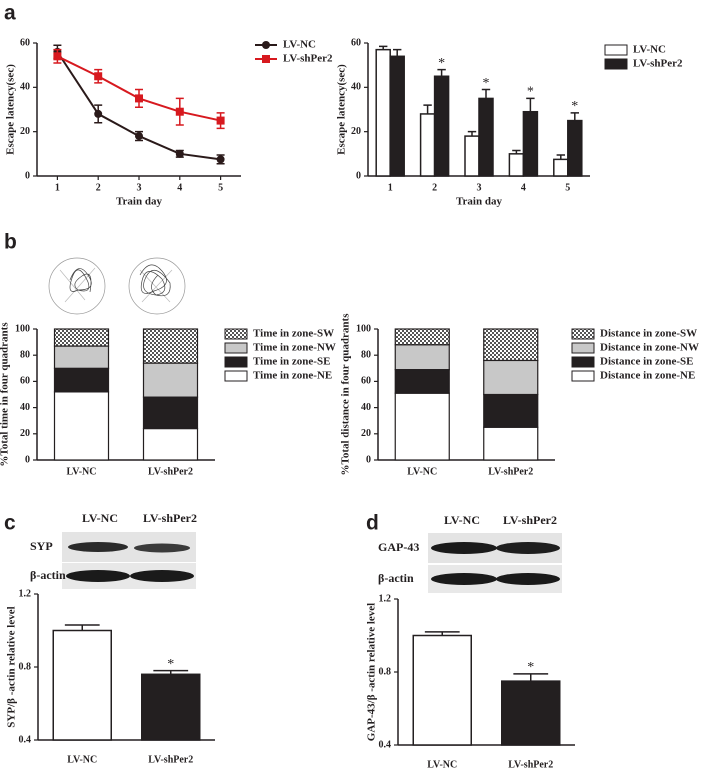  What do you see at coordinates (647, 362) in the screenshot?
I see `legend-label: Distance in zone-SE` at bounding box center [647, 362].